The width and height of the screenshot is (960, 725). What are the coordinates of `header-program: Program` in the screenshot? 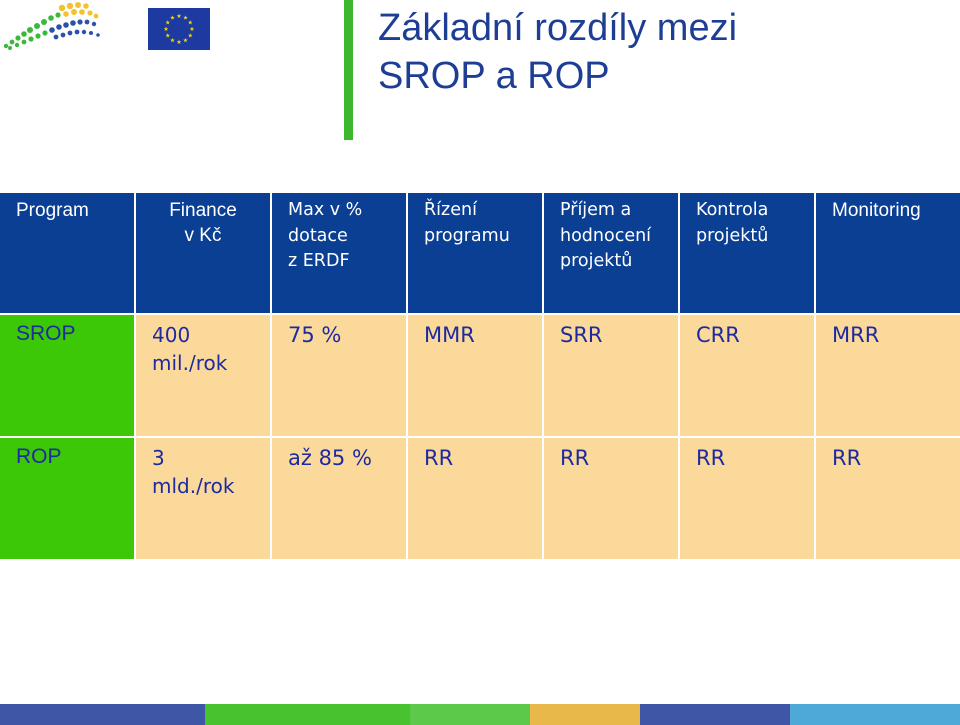 It's located at (67, 253).